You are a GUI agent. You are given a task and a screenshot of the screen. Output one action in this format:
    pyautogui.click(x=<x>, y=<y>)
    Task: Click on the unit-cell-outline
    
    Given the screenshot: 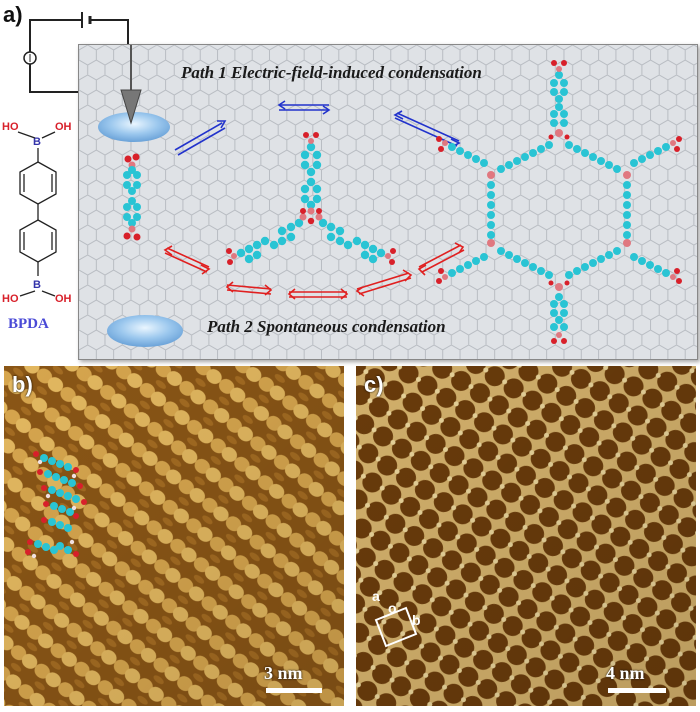 What is the action you would take?
    pyautogui.click(x=396, y=627)
    